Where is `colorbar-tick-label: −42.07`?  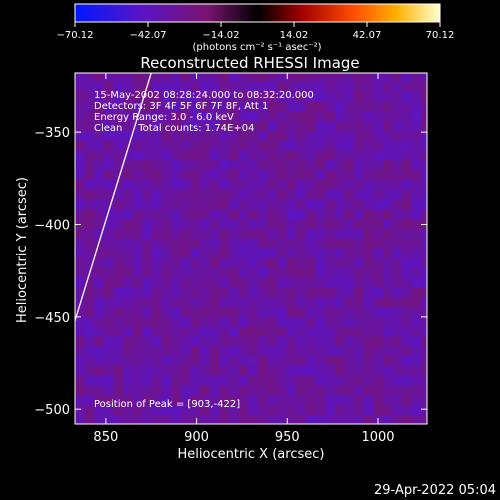
colorbar-tick-label: −42.07 is located at coordinates (147, 35).